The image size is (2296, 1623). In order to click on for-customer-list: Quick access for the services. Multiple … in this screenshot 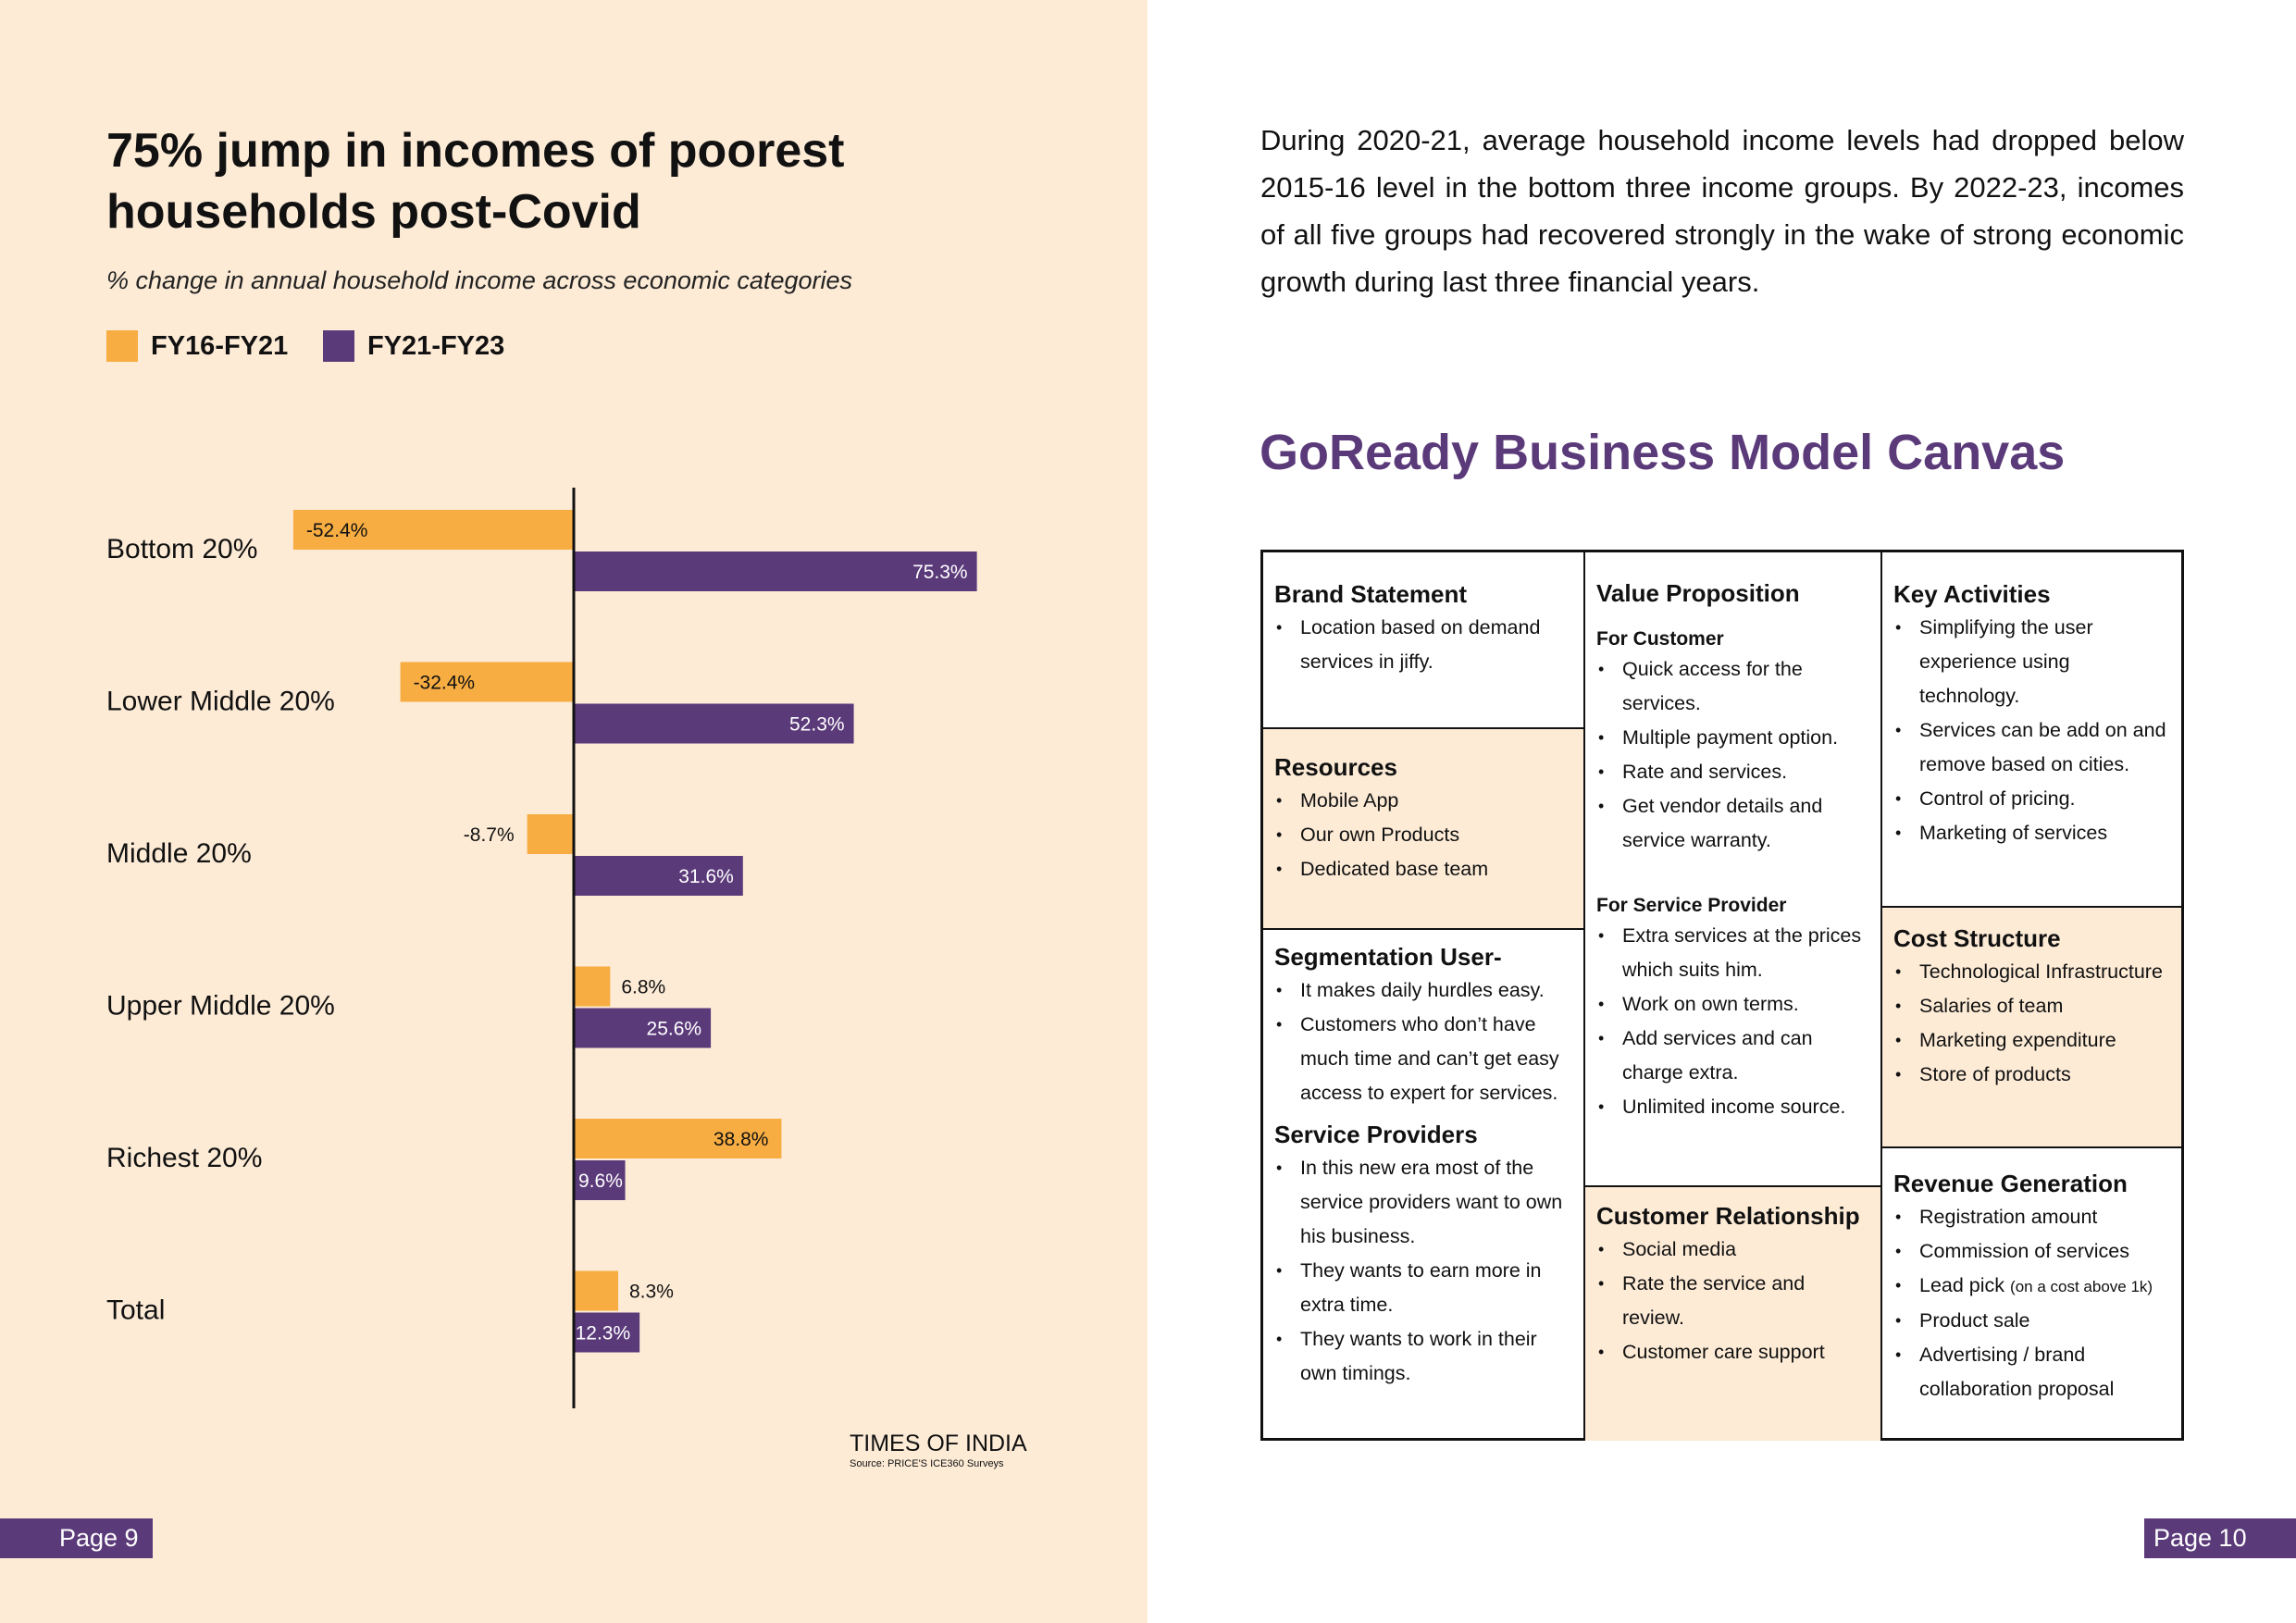, I will do `click(1733, 755)`.